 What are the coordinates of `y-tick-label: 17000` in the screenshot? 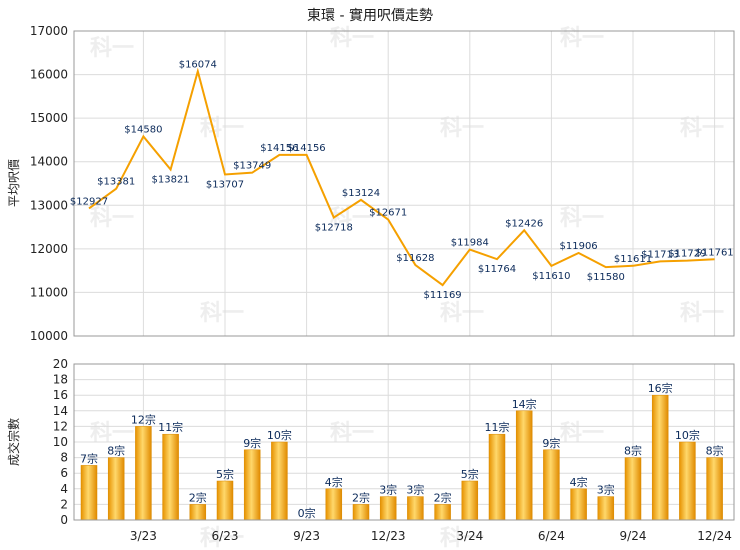 It's located at (49, 31).